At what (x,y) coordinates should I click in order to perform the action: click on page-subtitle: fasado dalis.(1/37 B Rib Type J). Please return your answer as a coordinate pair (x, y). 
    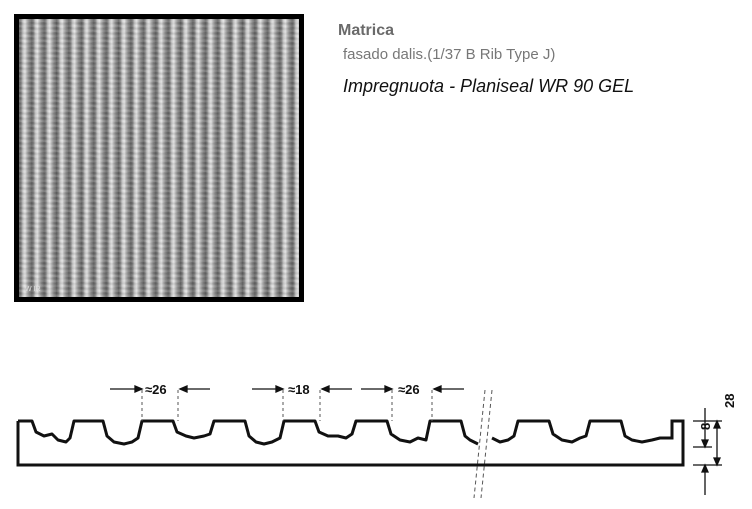
    Looking at the image, I should click on (449, 54).